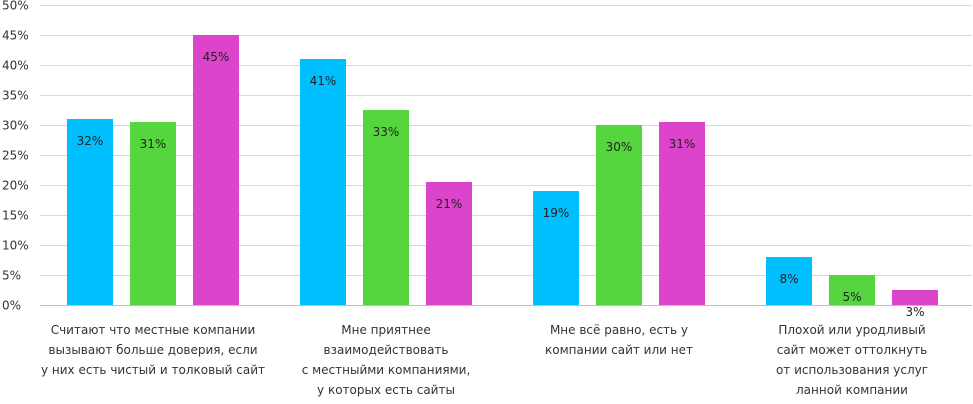 Image resolution: width=973 pixels, height=404 pixels. I want to click on category-label-line: компании сайт или нет, so click(619, 350).